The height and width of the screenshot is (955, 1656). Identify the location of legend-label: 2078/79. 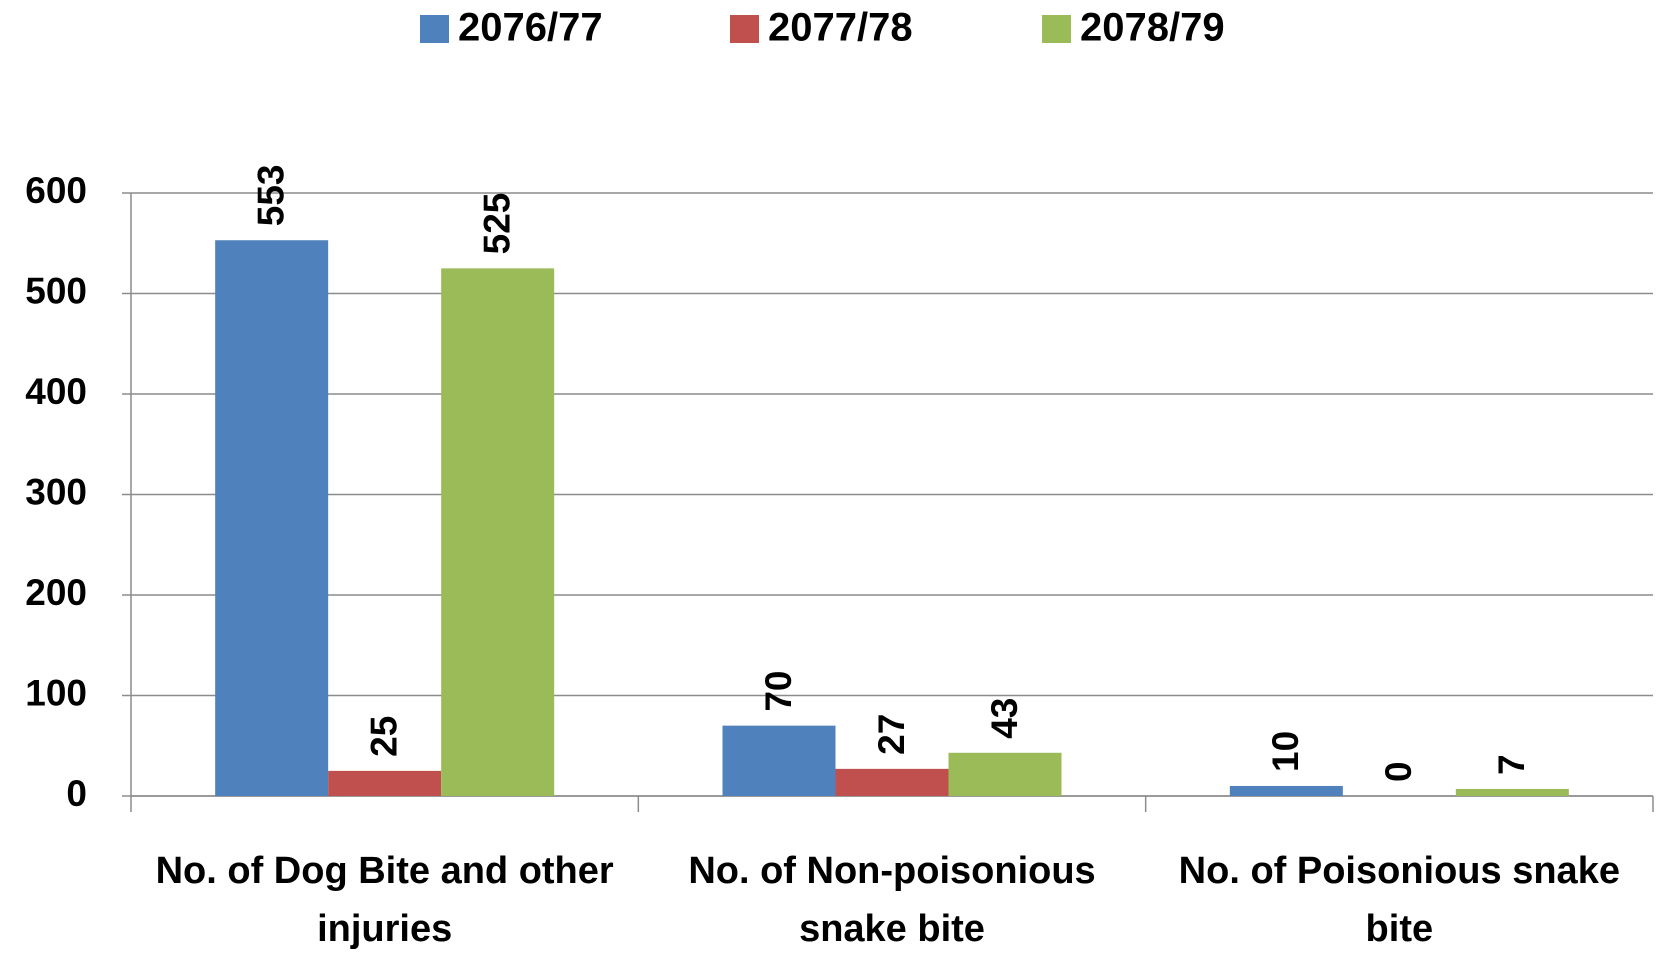
(1152, 28).